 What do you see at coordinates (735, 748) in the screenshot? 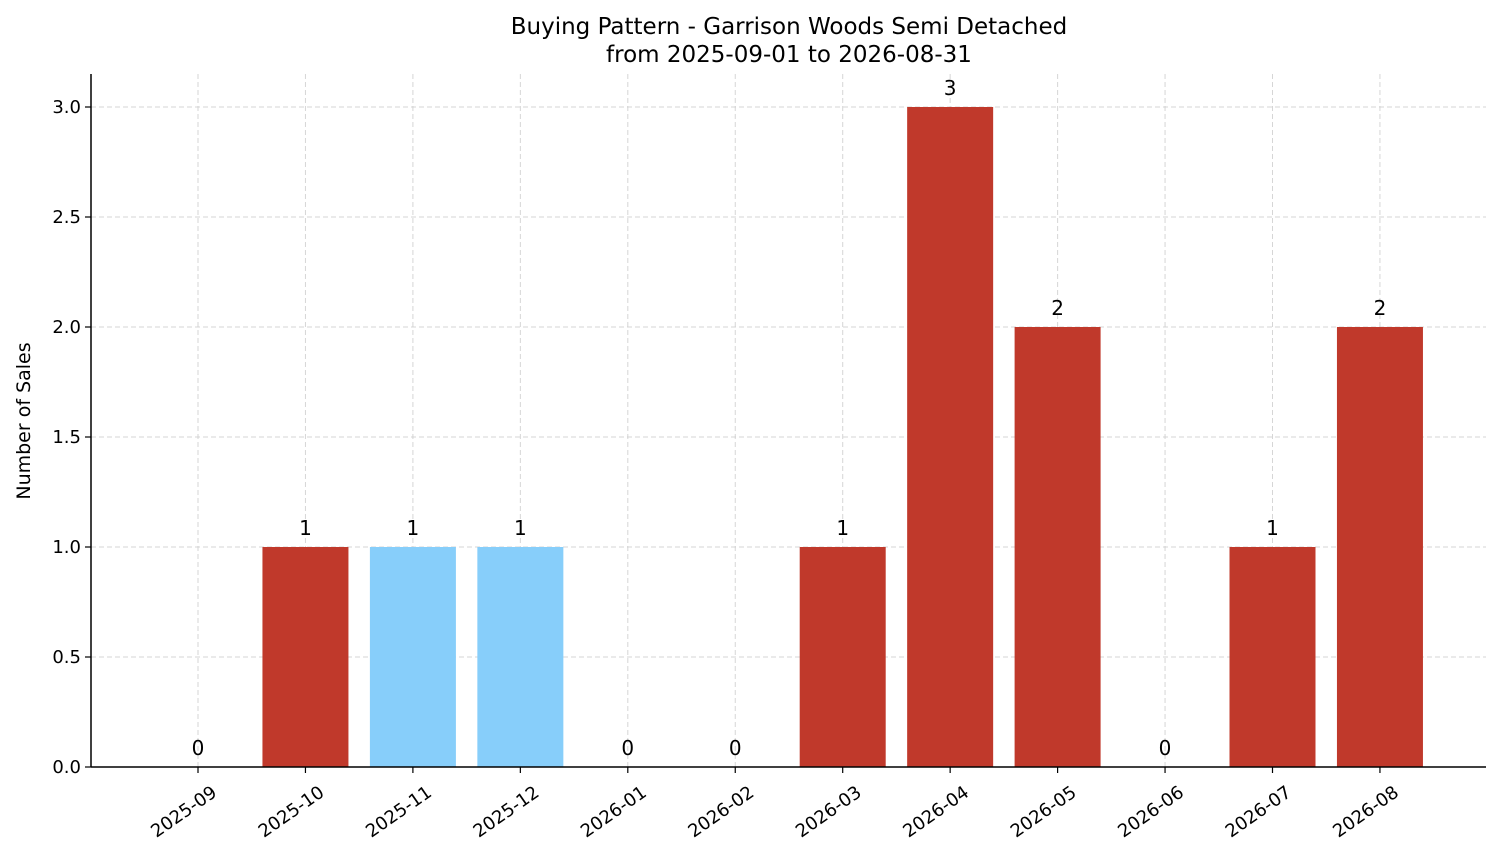
I see `data-label-2026-02: 0` at bounding box center [735, 748].